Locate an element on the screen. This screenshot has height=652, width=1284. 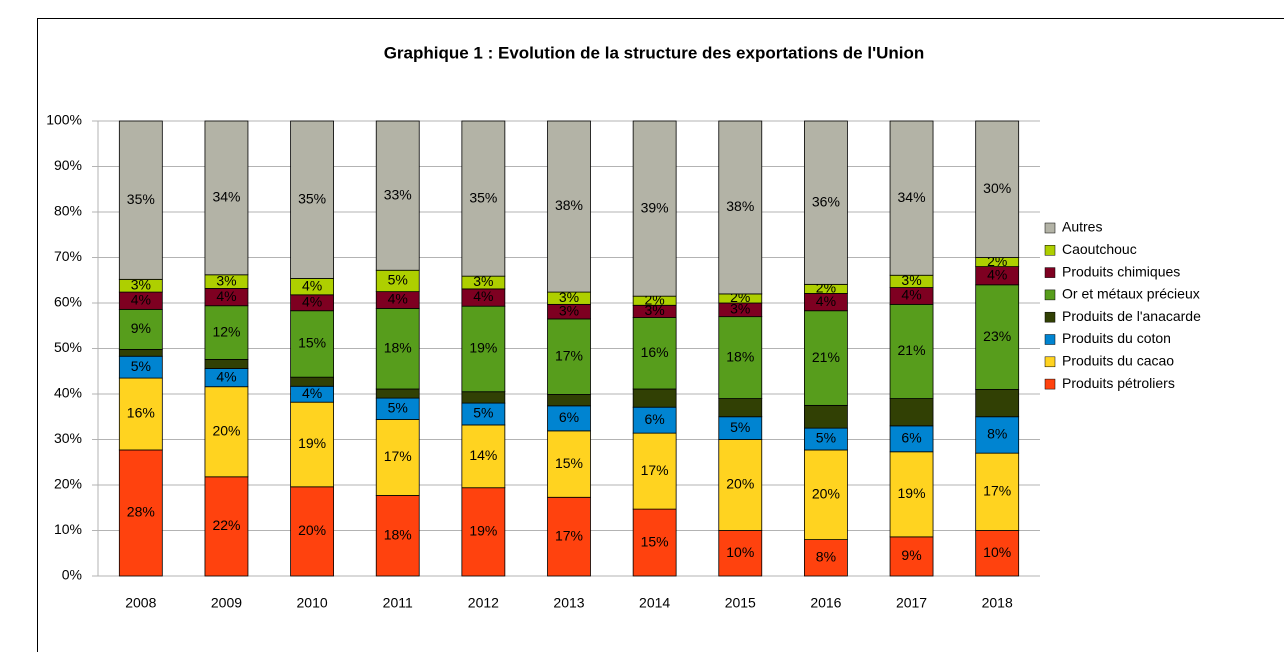
data-label: 36% is located at coordinates (826, 201).